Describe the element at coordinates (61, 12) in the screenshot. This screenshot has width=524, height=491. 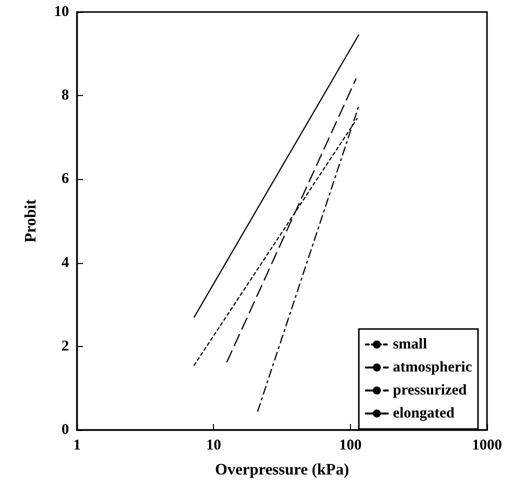
I see `y-tick-label: 10` at that location.